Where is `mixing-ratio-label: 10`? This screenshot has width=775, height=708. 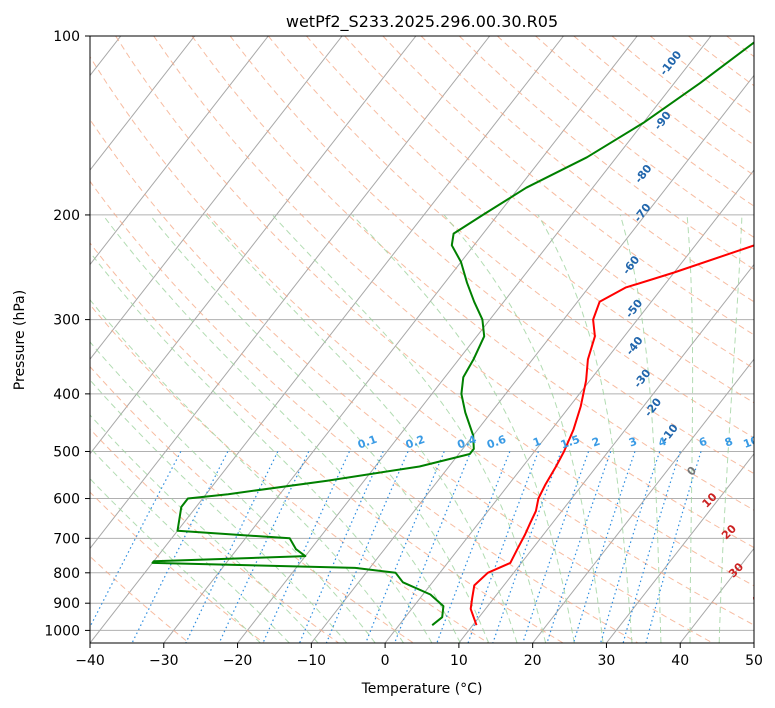 mixing-ratio-label: 10 is located at coordinates (751, 442).